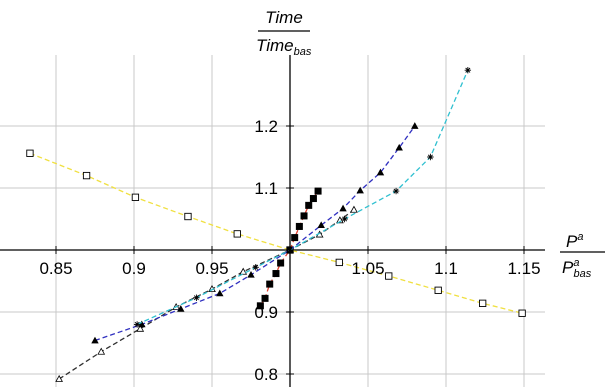 The height and width of the screenshot is (387, 611). I want to click on y-label-denominator: Timebas, so click(284, 47).